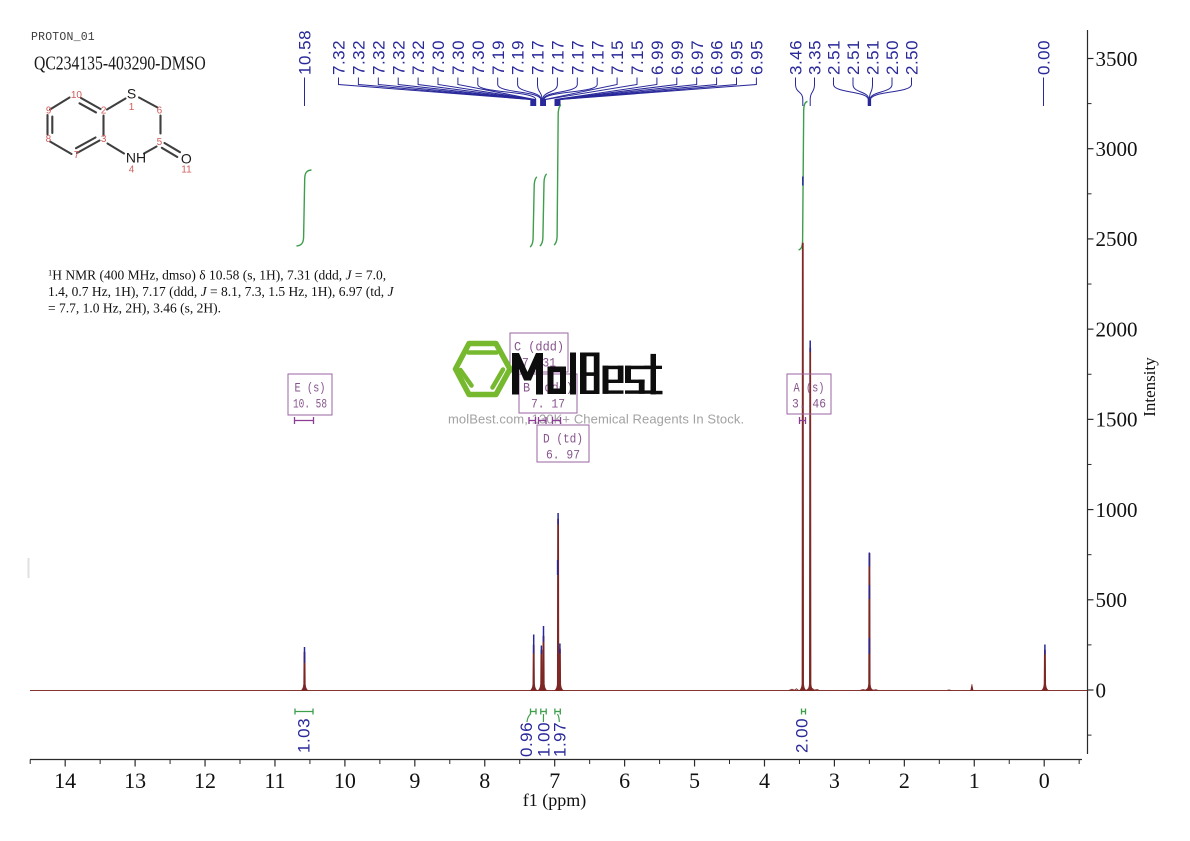 This screenshot has width=1190, height=841. Describe the element at coordinates (205, 780) in the screenshot. I see `svg-text: 12` at that location.